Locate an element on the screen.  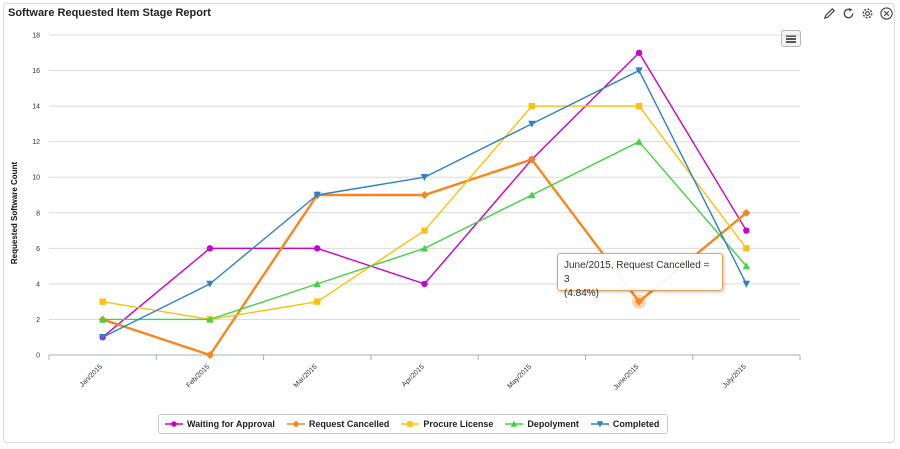
x-tick-label: July/2015 is located at coordinates (735, 376).